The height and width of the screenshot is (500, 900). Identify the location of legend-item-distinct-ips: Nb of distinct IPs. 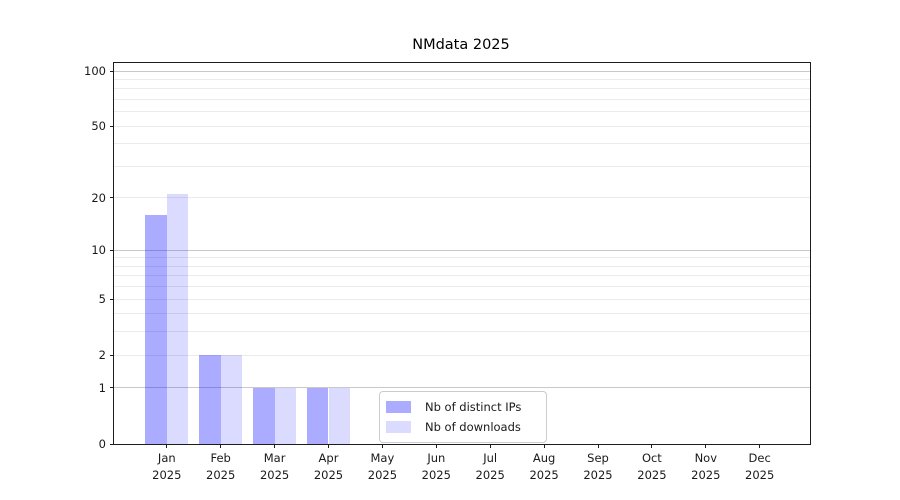
(463, 407).